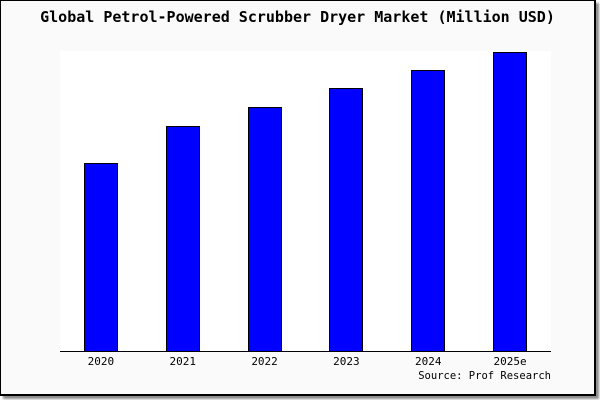  I want to click on bar-2024, so click(428, 210).